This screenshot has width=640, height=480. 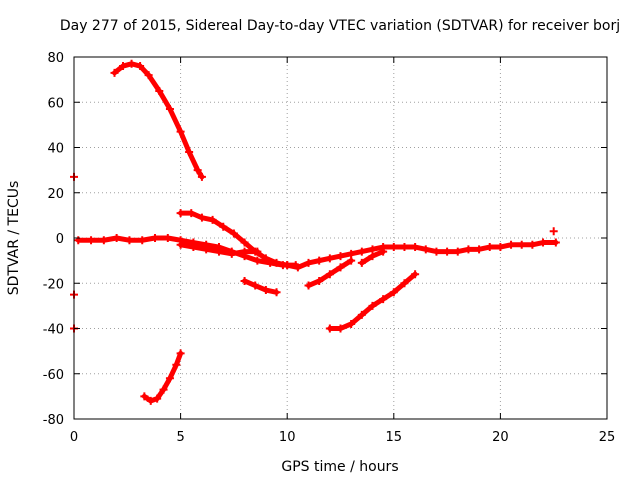 I want to click on series-arc-rise-right, so click(x=421, y=255).